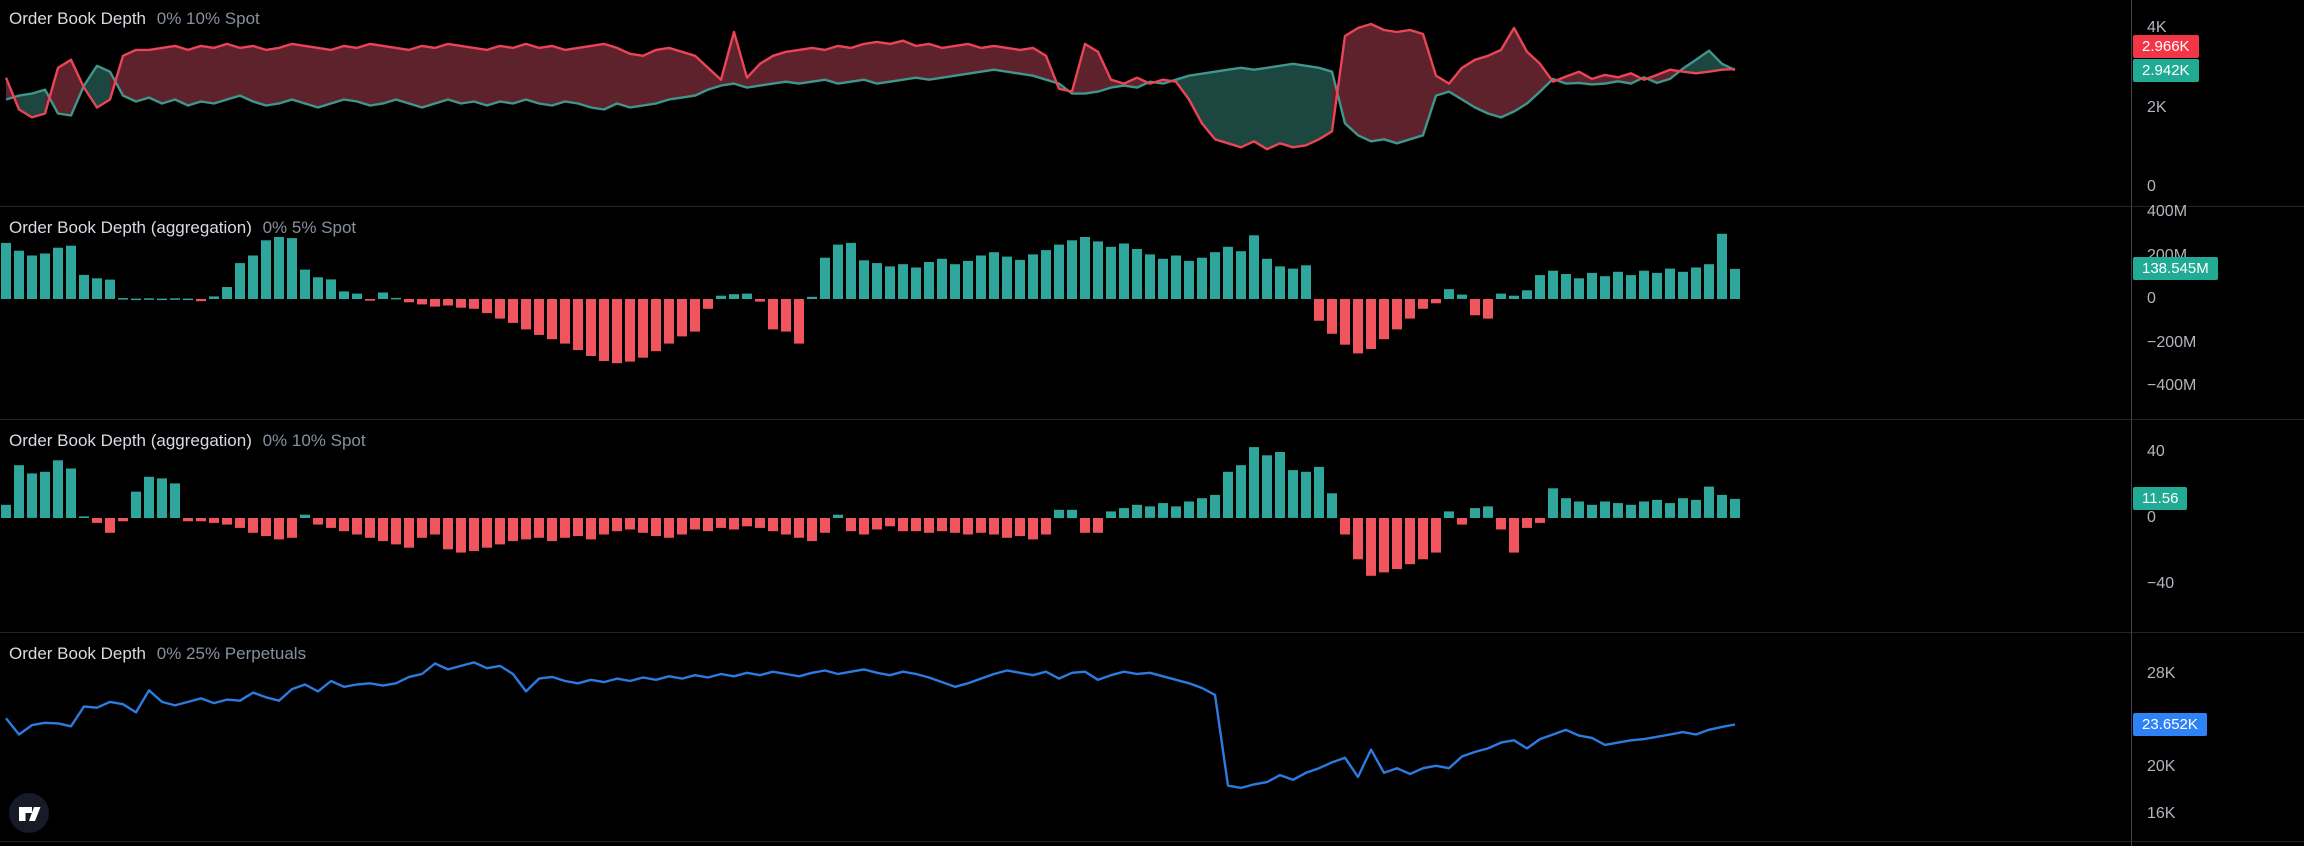  What do you see at coordinates (134, 20) in the screenshot?
I see `indicator-title-depth-10-spot: Order Book Depth 0% 10% Spot` at bounding box center [134, 20].